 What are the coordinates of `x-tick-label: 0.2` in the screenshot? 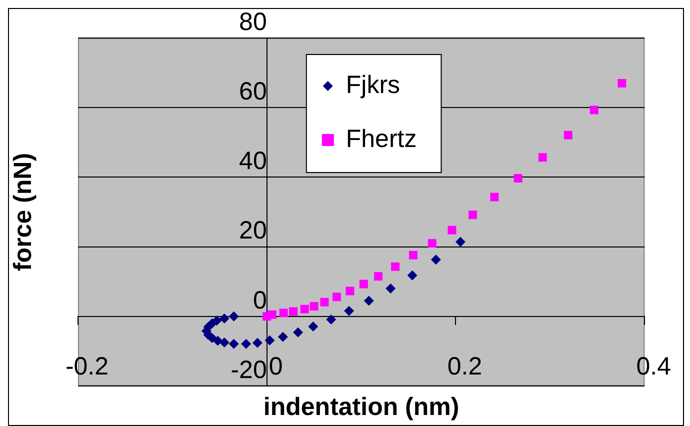 It's located at (464, 366).